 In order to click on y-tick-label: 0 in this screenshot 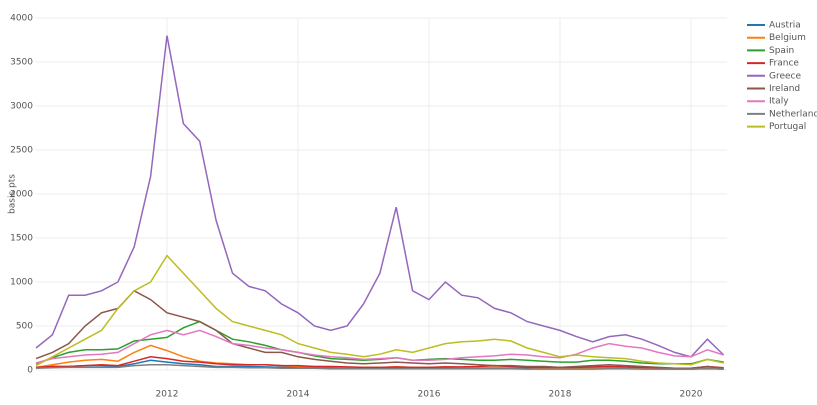, I will do `click(30, 371)`.